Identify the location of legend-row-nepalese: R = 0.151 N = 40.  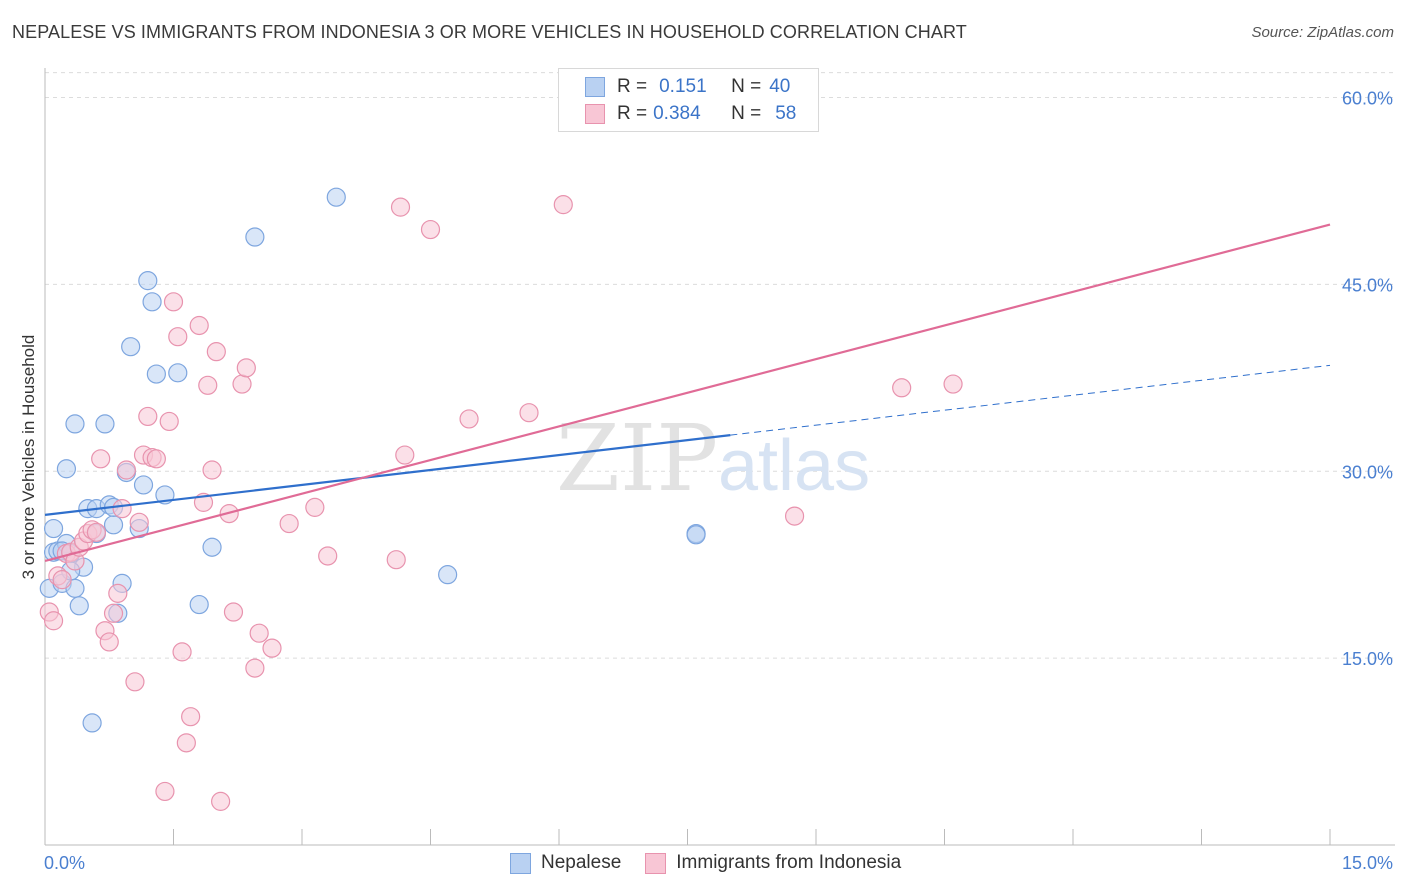
(687, 87).